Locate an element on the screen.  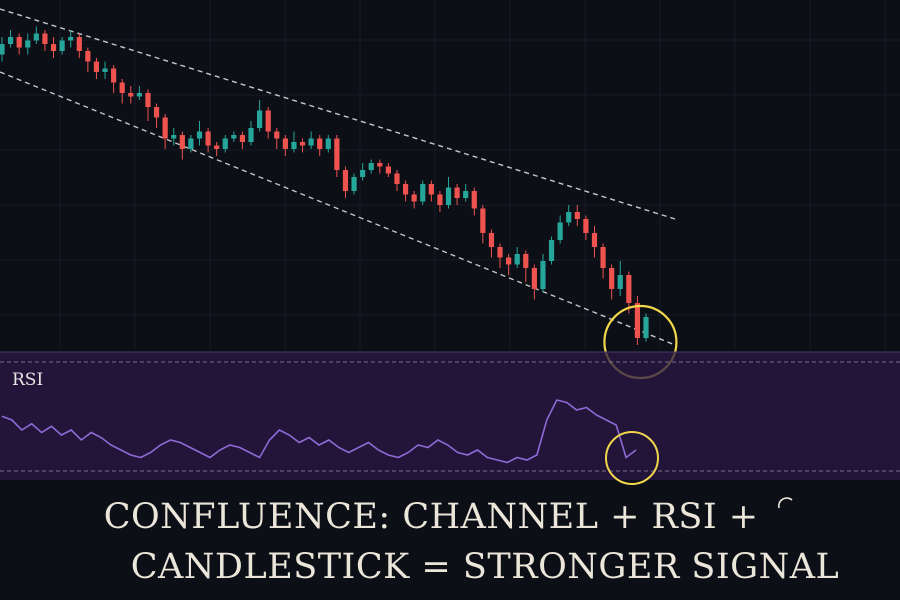
circle-highlight-icon is located at coordinates (632, 458).